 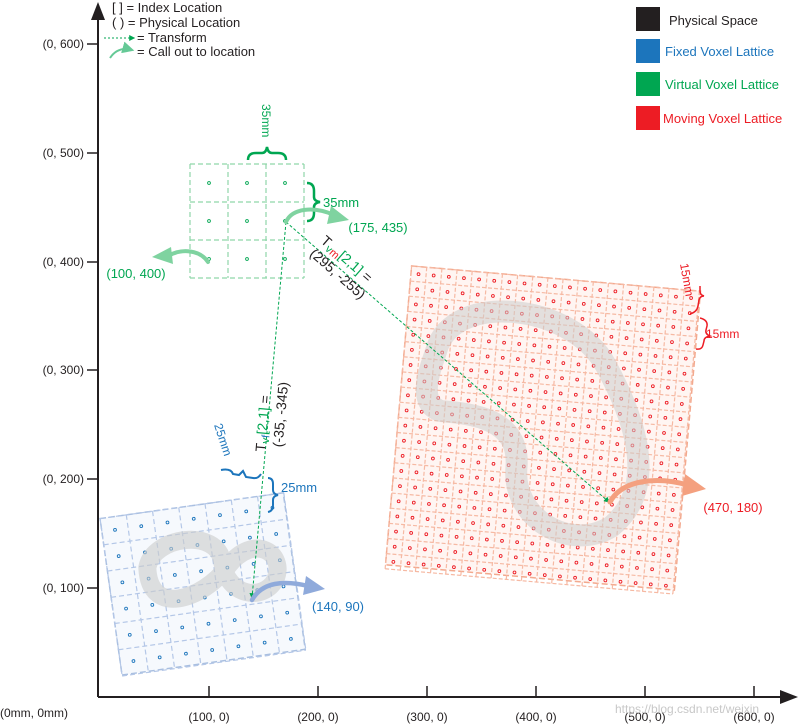 What do you see at coordinates (196, 51) in the screenshot?
I see `legend-callout: = Call out to location` at bounding box center [196, 51].